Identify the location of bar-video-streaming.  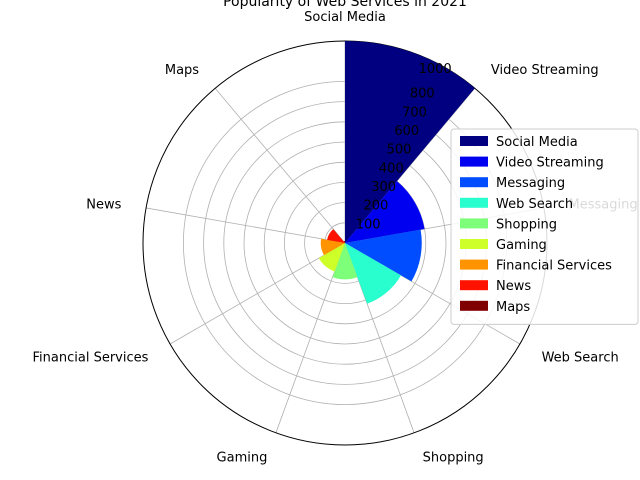
(385, 212).